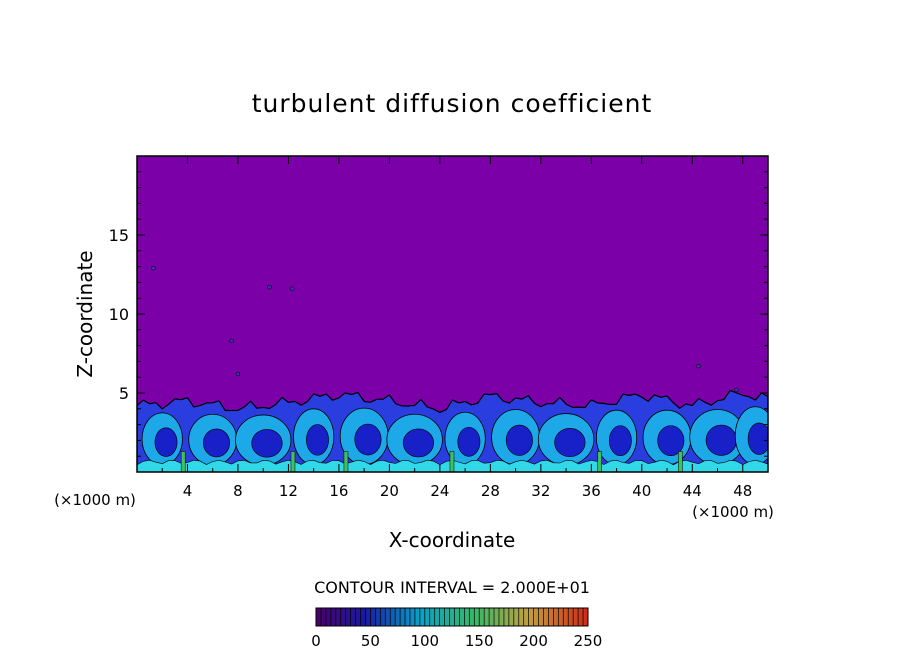 The image size is (904, 654). I want to click on y-tick-label: 10, so click(119, 314).